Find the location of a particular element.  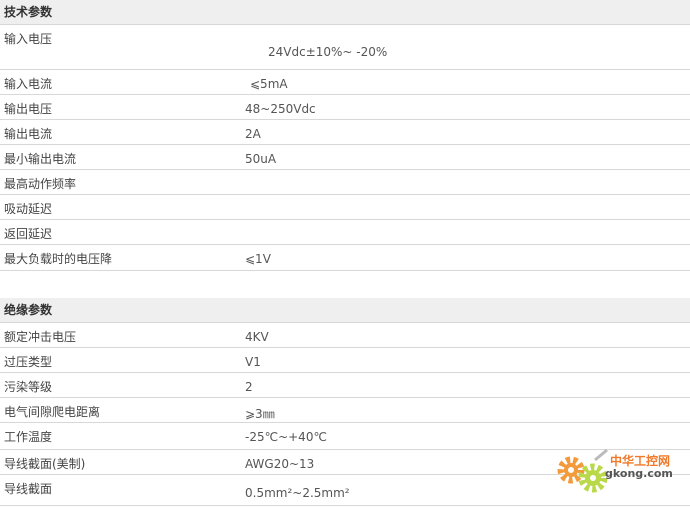

row-value: 4KV is located at coordinates (257, 337).